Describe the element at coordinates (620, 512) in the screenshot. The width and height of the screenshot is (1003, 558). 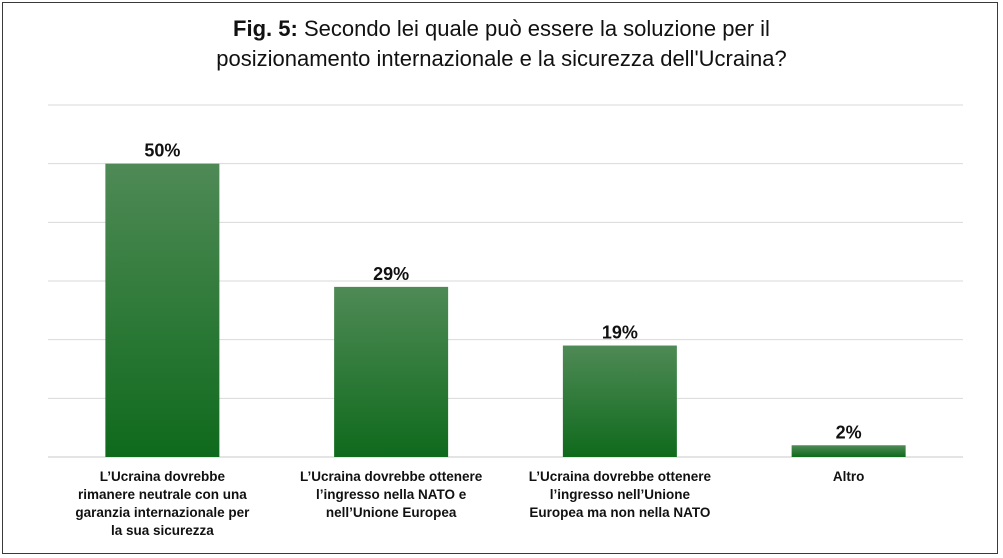
I see `x-tick-label-line: Europea ma non nella NATO` at that location.